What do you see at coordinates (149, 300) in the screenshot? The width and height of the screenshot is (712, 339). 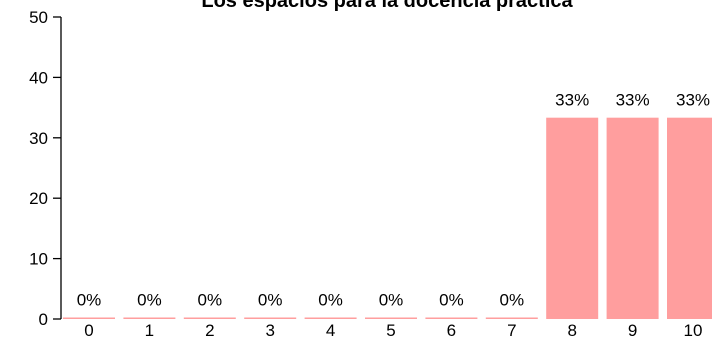 I see `data-label-1: 0%` at bounding box center [149, 300].